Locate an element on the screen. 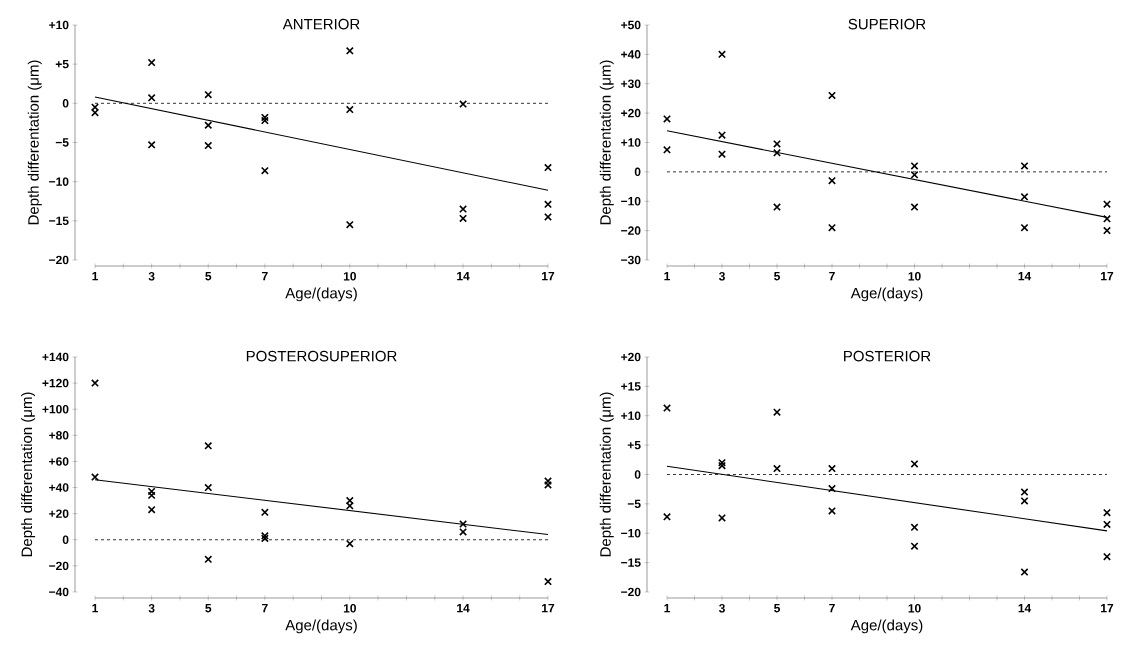  y-tick-label: −40 is located at coordinates (59, 592).